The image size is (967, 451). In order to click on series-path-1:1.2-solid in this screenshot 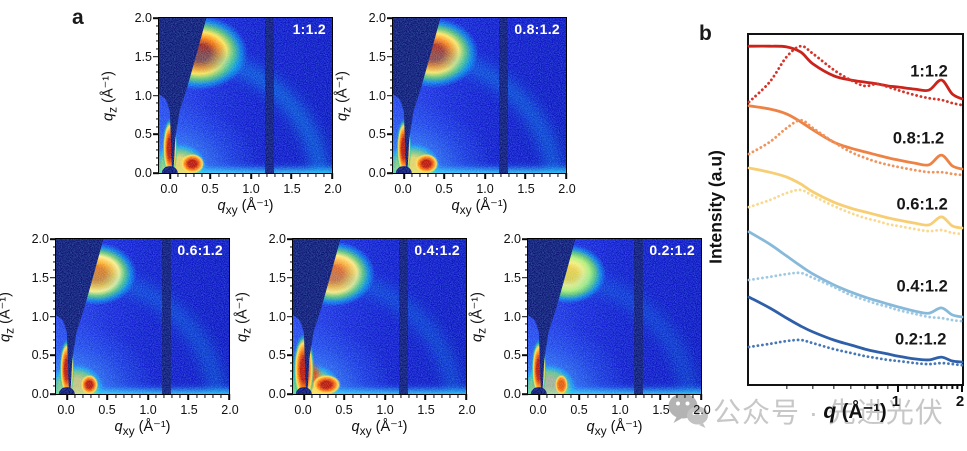, I will do `click(855, 72)`.